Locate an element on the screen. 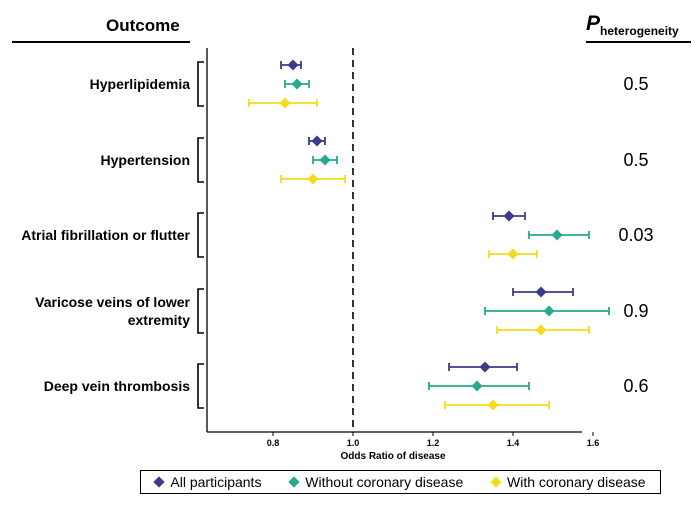  legend-item-without-cad: Without coronary disease is located at coordinates (376, 482).